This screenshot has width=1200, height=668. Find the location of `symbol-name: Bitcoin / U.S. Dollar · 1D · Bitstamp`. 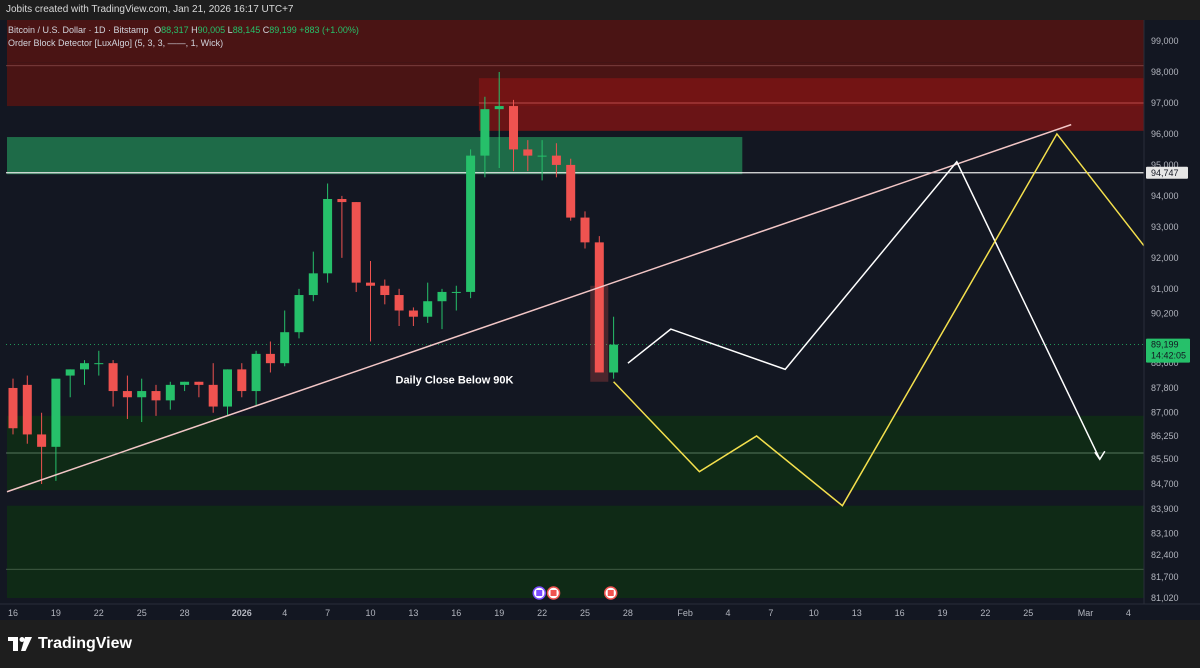

symbol-name: Bitcoin / U.S. Dollar · 1D · Bitstamp is located at coordinates (78, 30).